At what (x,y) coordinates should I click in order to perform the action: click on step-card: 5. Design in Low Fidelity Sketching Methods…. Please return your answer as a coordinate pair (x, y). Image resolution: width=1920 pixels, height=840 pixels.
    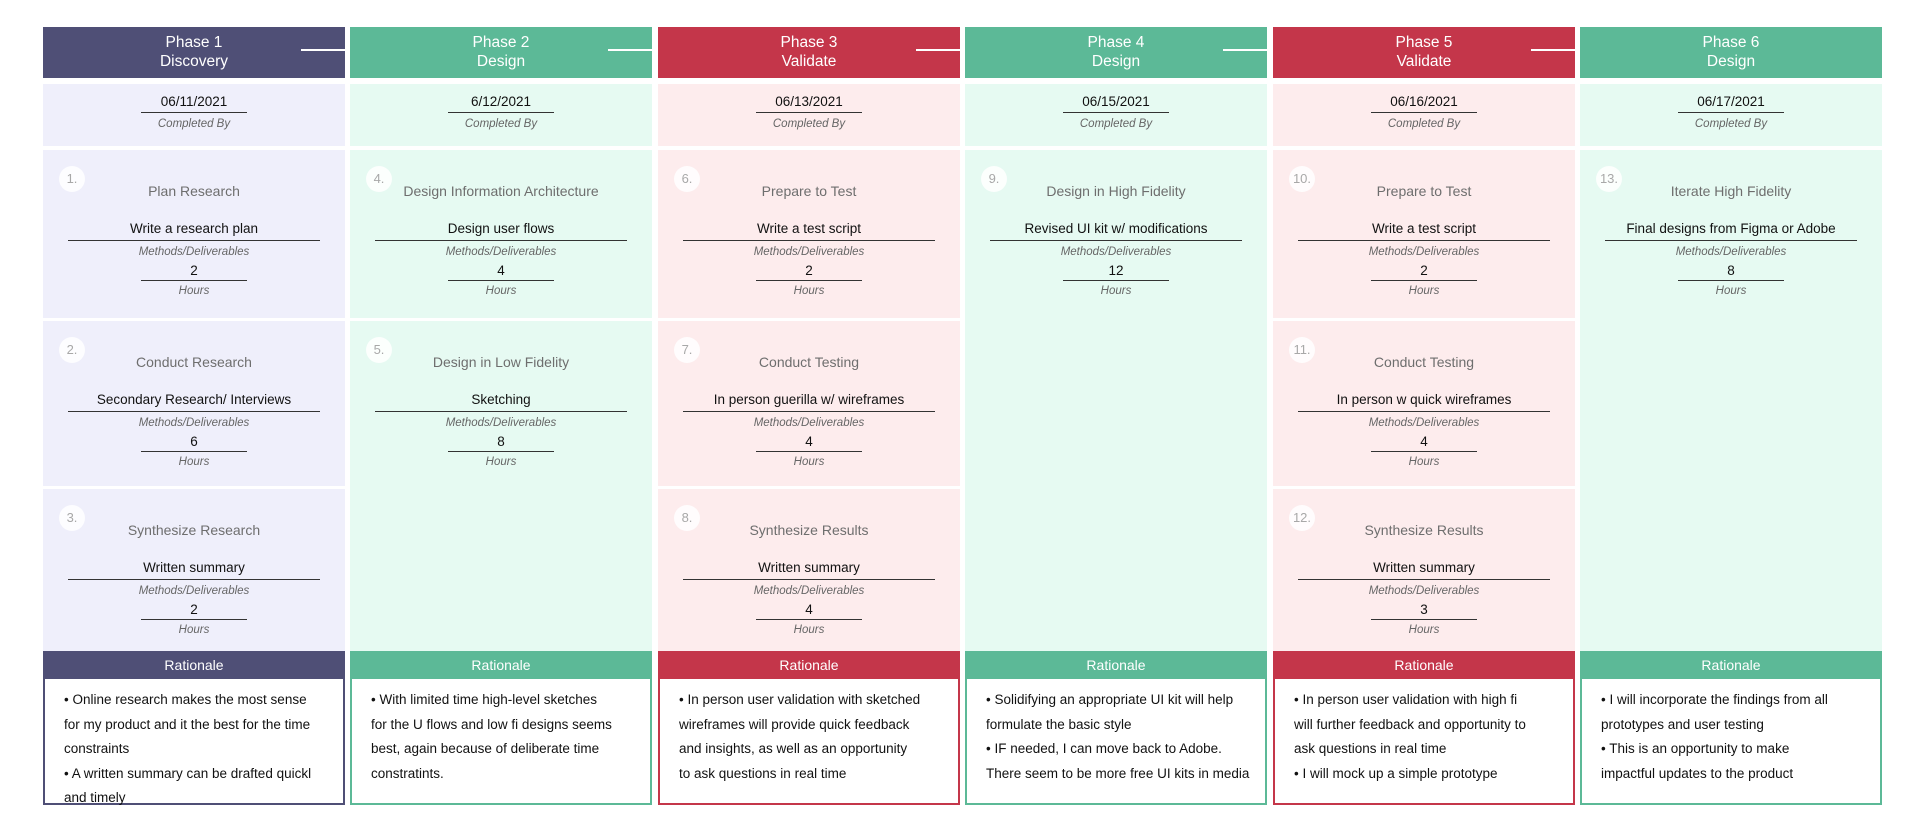
    Looking at the image, I should click on (501, 401).